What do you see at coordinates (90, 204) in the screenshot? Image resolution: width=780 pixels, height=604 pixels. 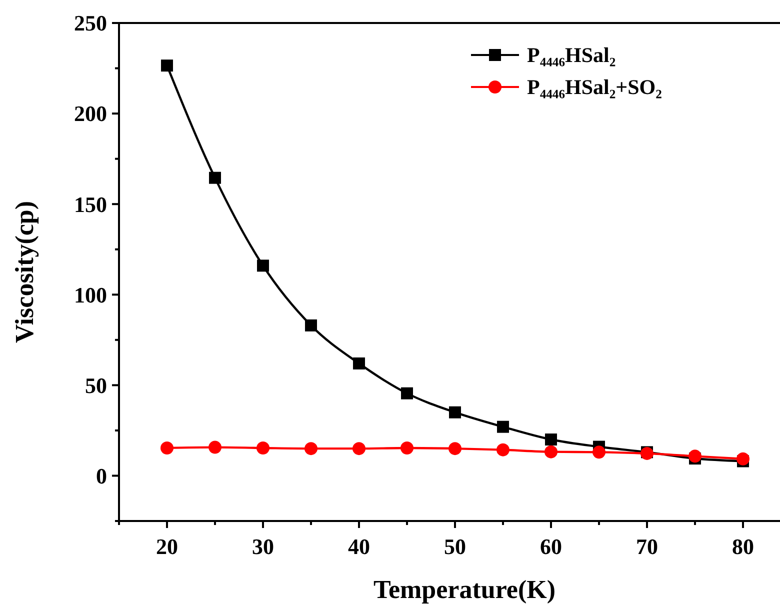 I see `y-tick-label: 150` at bounding box center [90, 204].